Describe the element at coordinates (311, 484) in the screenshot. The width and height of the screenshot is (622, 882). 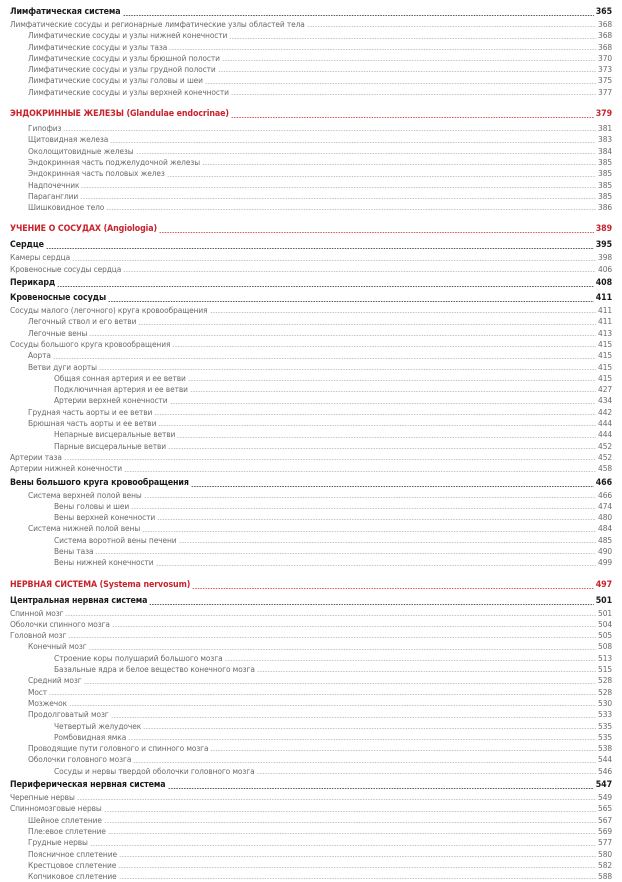
I see `toc-section: Вены большого круга кровообращения 466` at that location.